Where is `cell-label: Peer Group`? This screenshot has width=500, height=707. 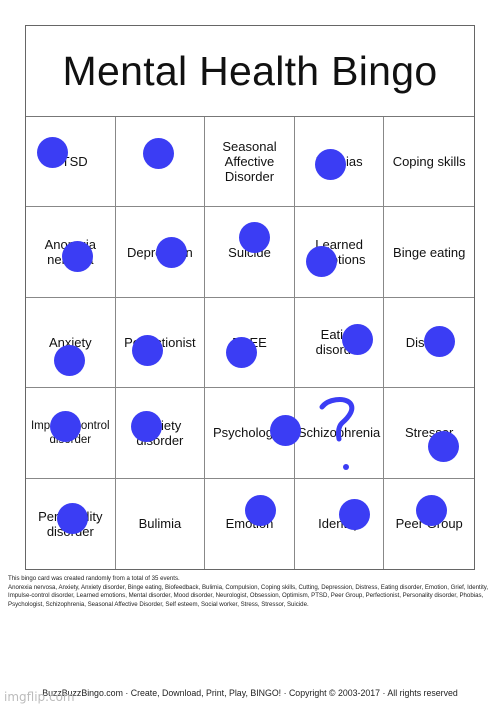
cell-label: Peer Group is located at coordinates (429, 524).